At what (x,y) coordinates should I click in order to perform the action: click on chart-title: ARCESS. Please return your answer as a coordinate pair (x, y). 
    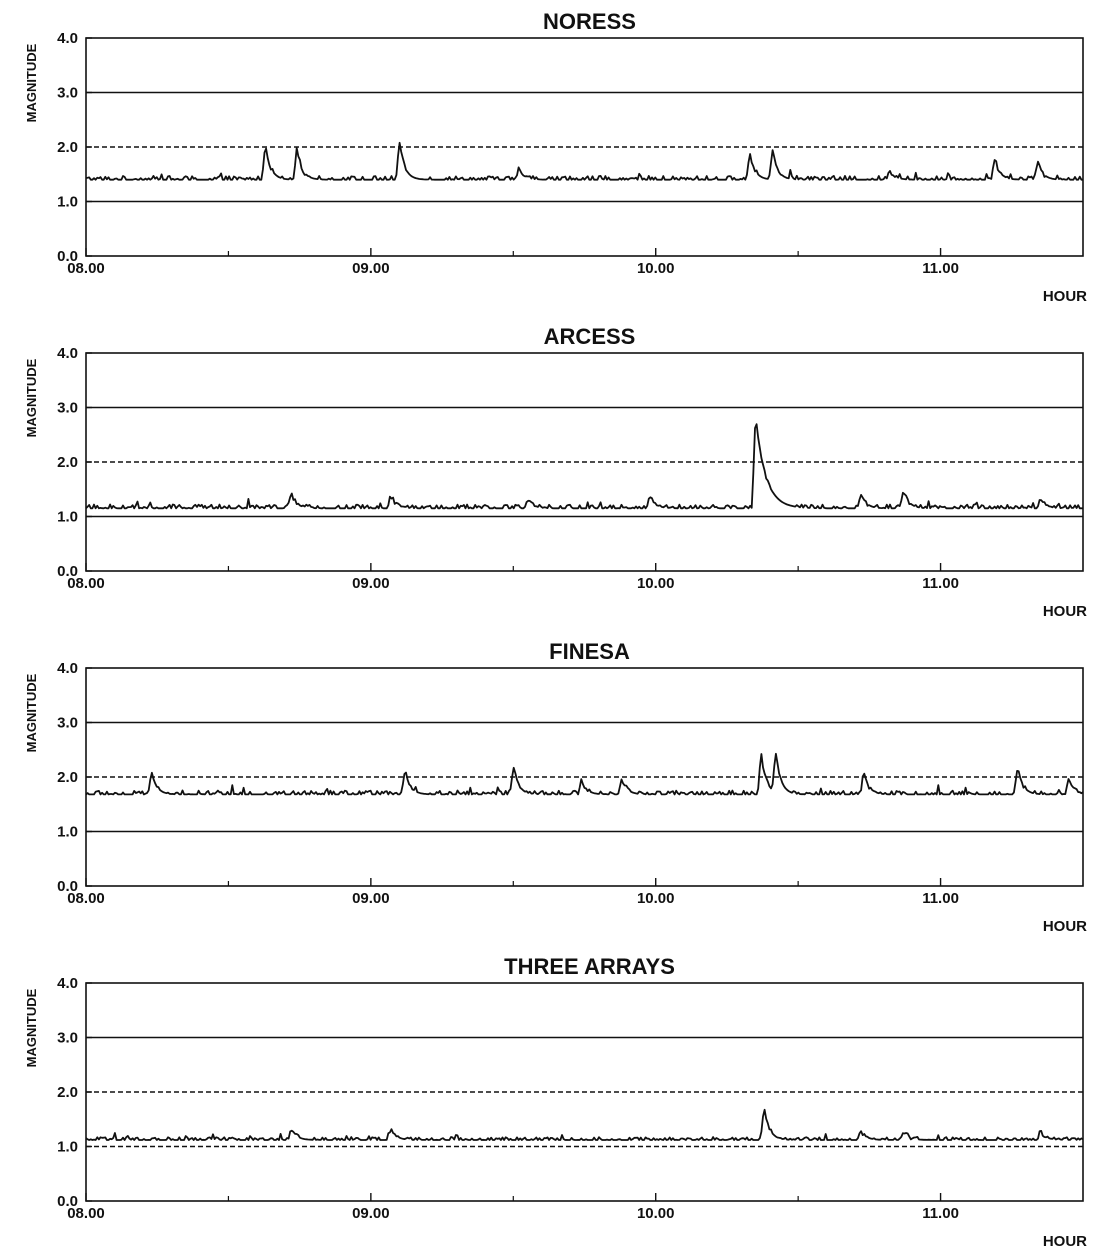
    Looking at the image, I should click on (590, 336).